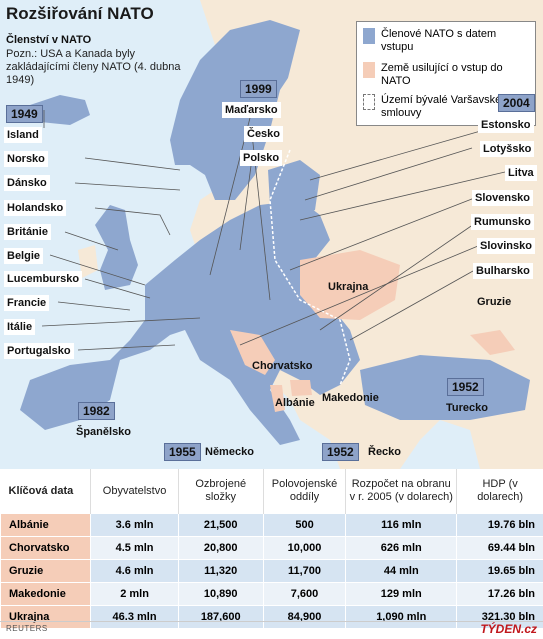 This screenshot has height=639, width=543. What do you see at coordinates (258, 89) in the screenshot?
I see `year-badge-1999: 1999` at bounding box center [258, 89].